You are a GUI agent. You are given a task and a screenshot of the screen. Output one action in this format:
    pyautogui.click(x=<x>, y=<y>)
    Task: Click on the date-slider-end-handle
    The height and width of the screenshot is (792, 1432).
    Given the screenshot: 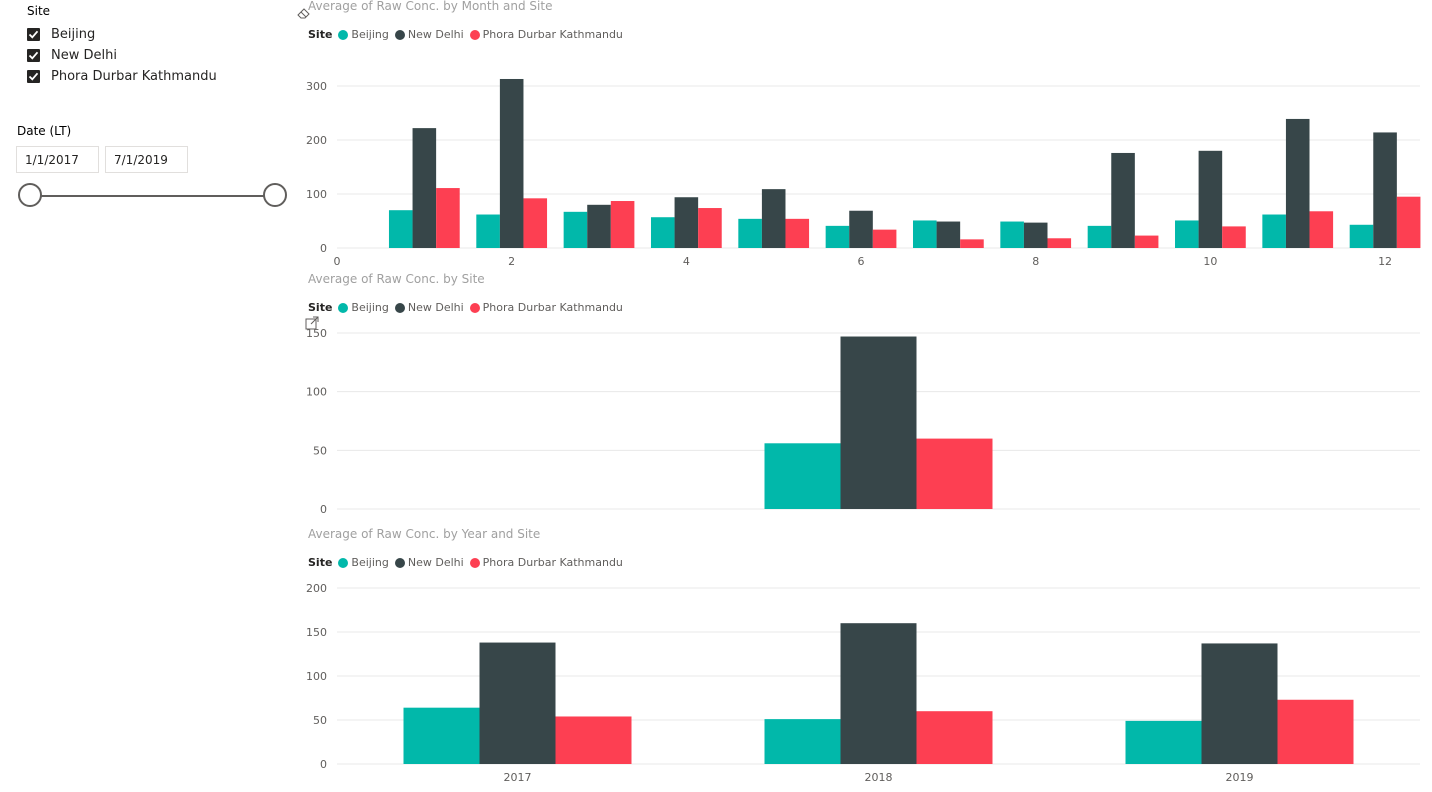 What is the action you would take?
    pyautogui.click(x=275, y=195)
    